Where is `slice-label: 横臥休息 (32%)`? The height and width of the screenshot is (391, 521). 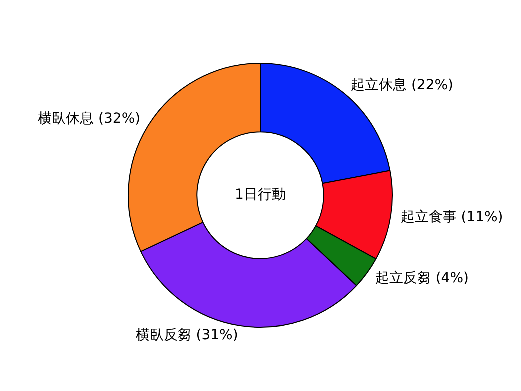 slice-label: 横臥休息 (32%) is located at coordinates (89, 119).